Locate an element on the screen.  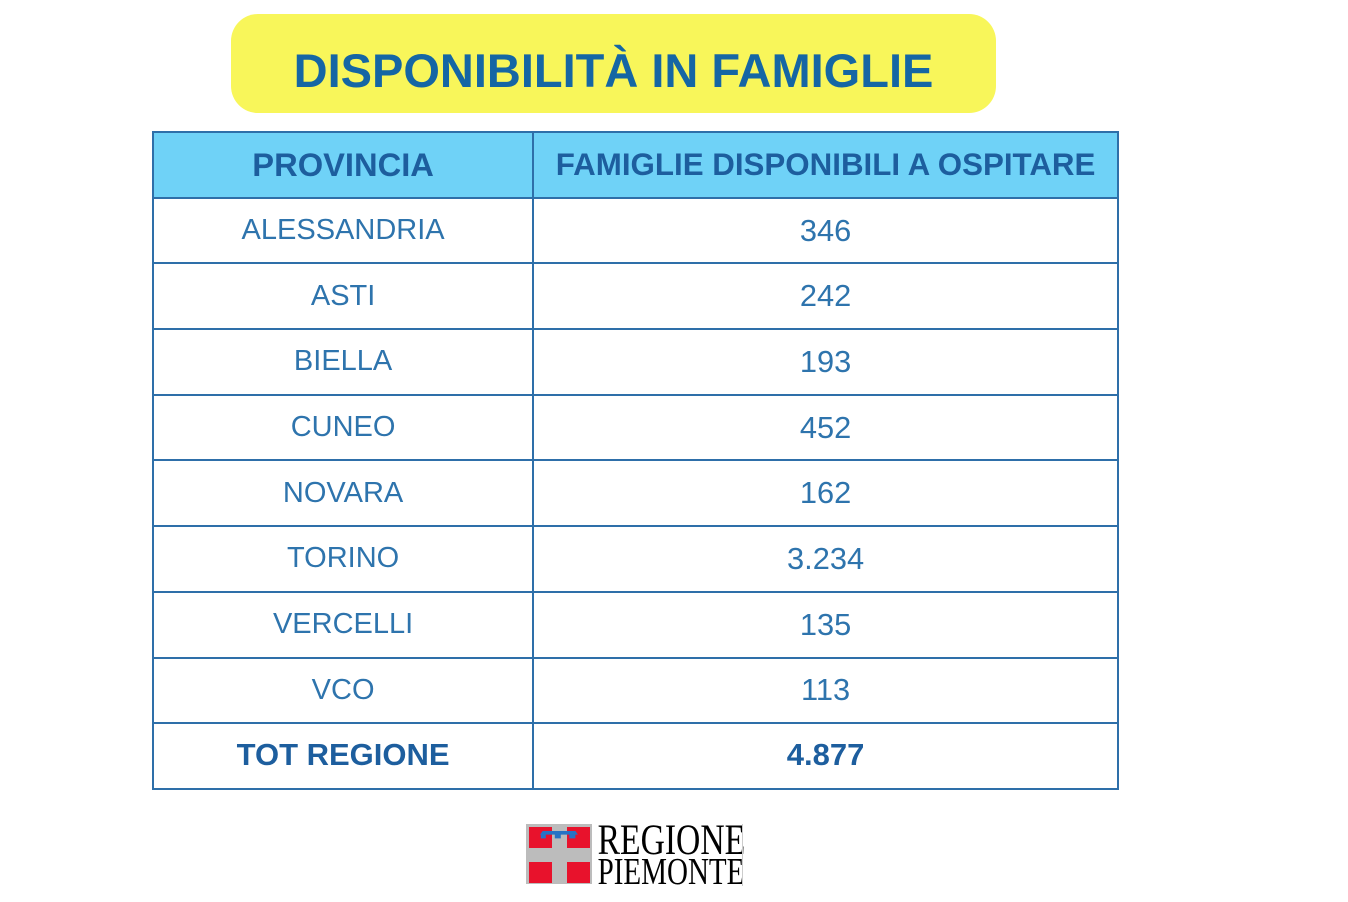
svg-text: PIEMONTE is located at coordinates (671, 869).